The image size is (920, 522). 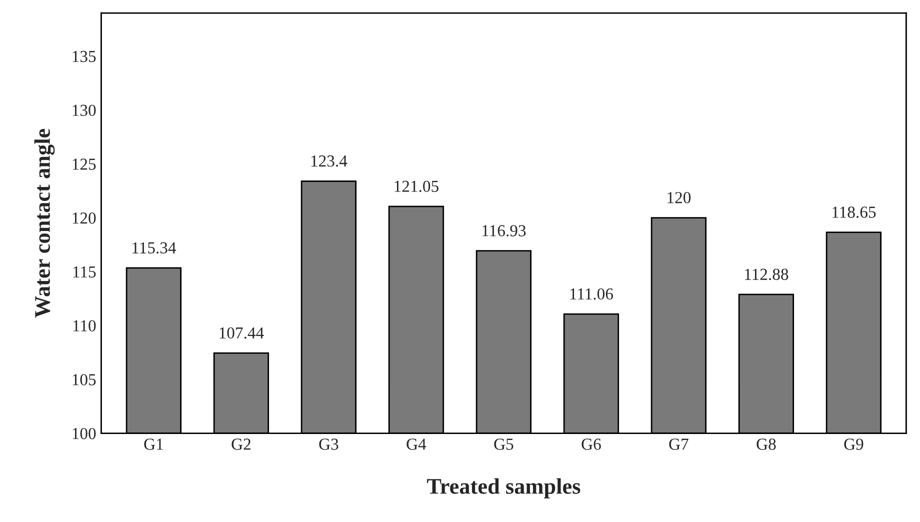 I want to click on y-tick-label: 120, so click(x=84, y=218).